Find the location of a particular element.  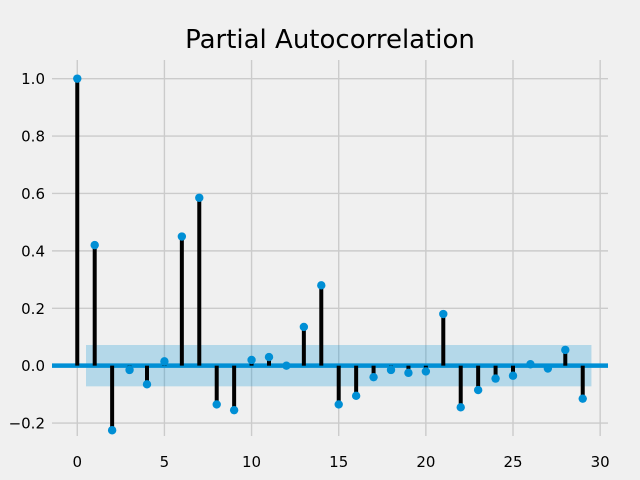

x-tick-label: 0 is located at coordinates (77, 462).